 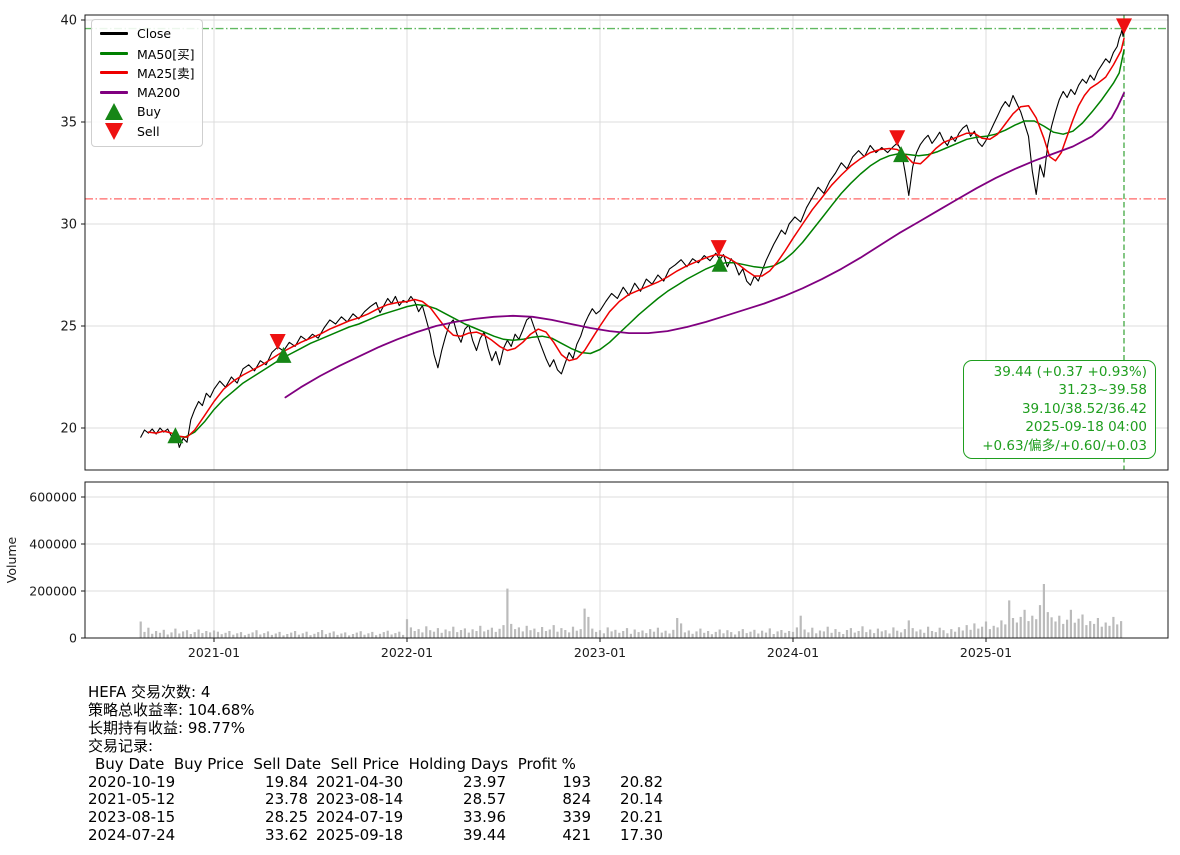 I want to click on legend-item-close: Close, so click(x=147, y=34).